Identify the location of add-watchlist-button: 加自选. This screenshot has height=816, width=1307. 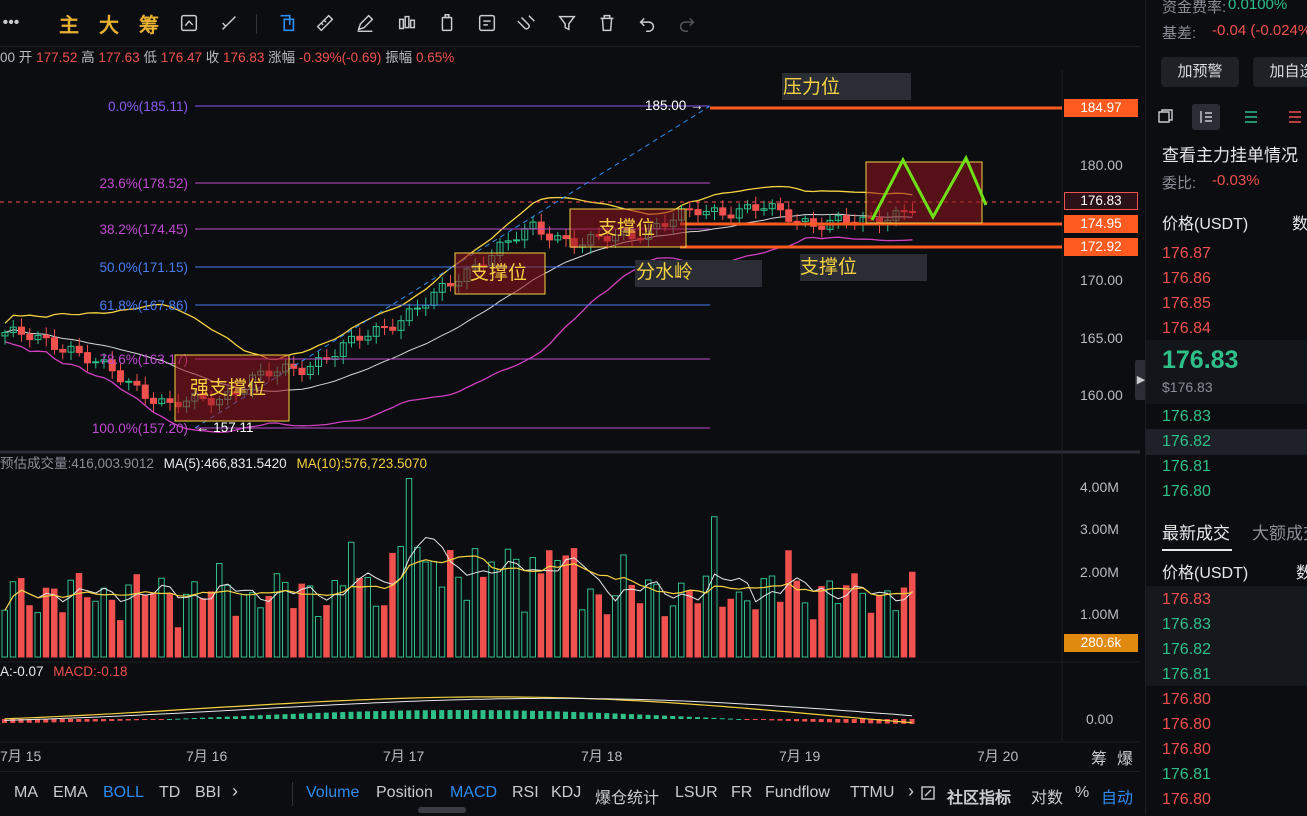
(1280, 72).